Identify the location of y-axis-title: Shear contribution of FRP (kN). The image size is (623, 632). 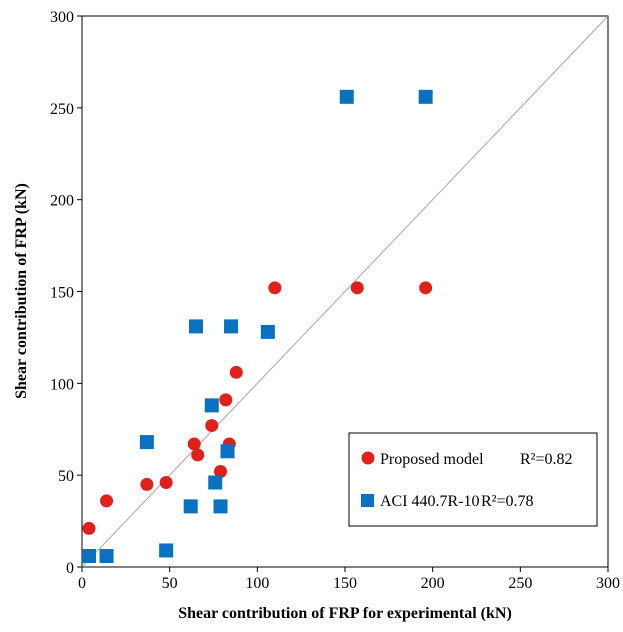
(21, 291).